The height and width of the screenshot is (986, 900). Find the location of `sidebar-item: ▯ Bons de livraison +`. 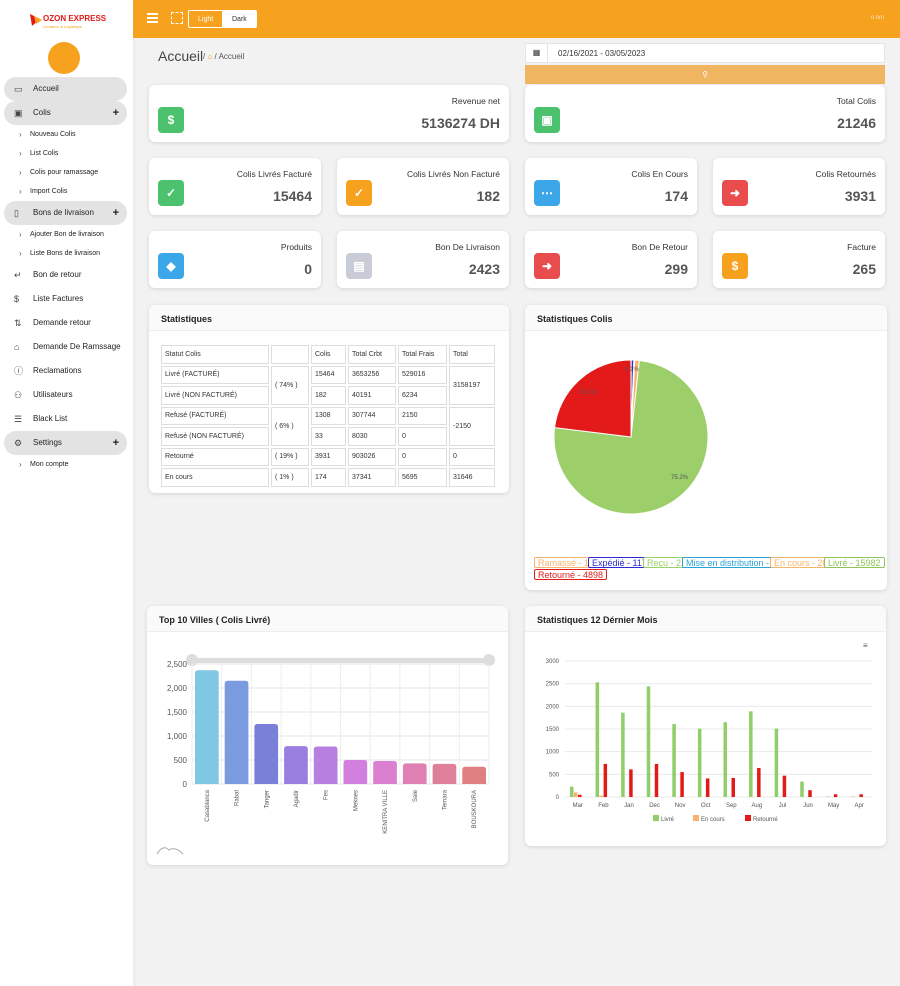

sidebar-item: ▯ Bons de livraison + is located at coordinates (65, 213).